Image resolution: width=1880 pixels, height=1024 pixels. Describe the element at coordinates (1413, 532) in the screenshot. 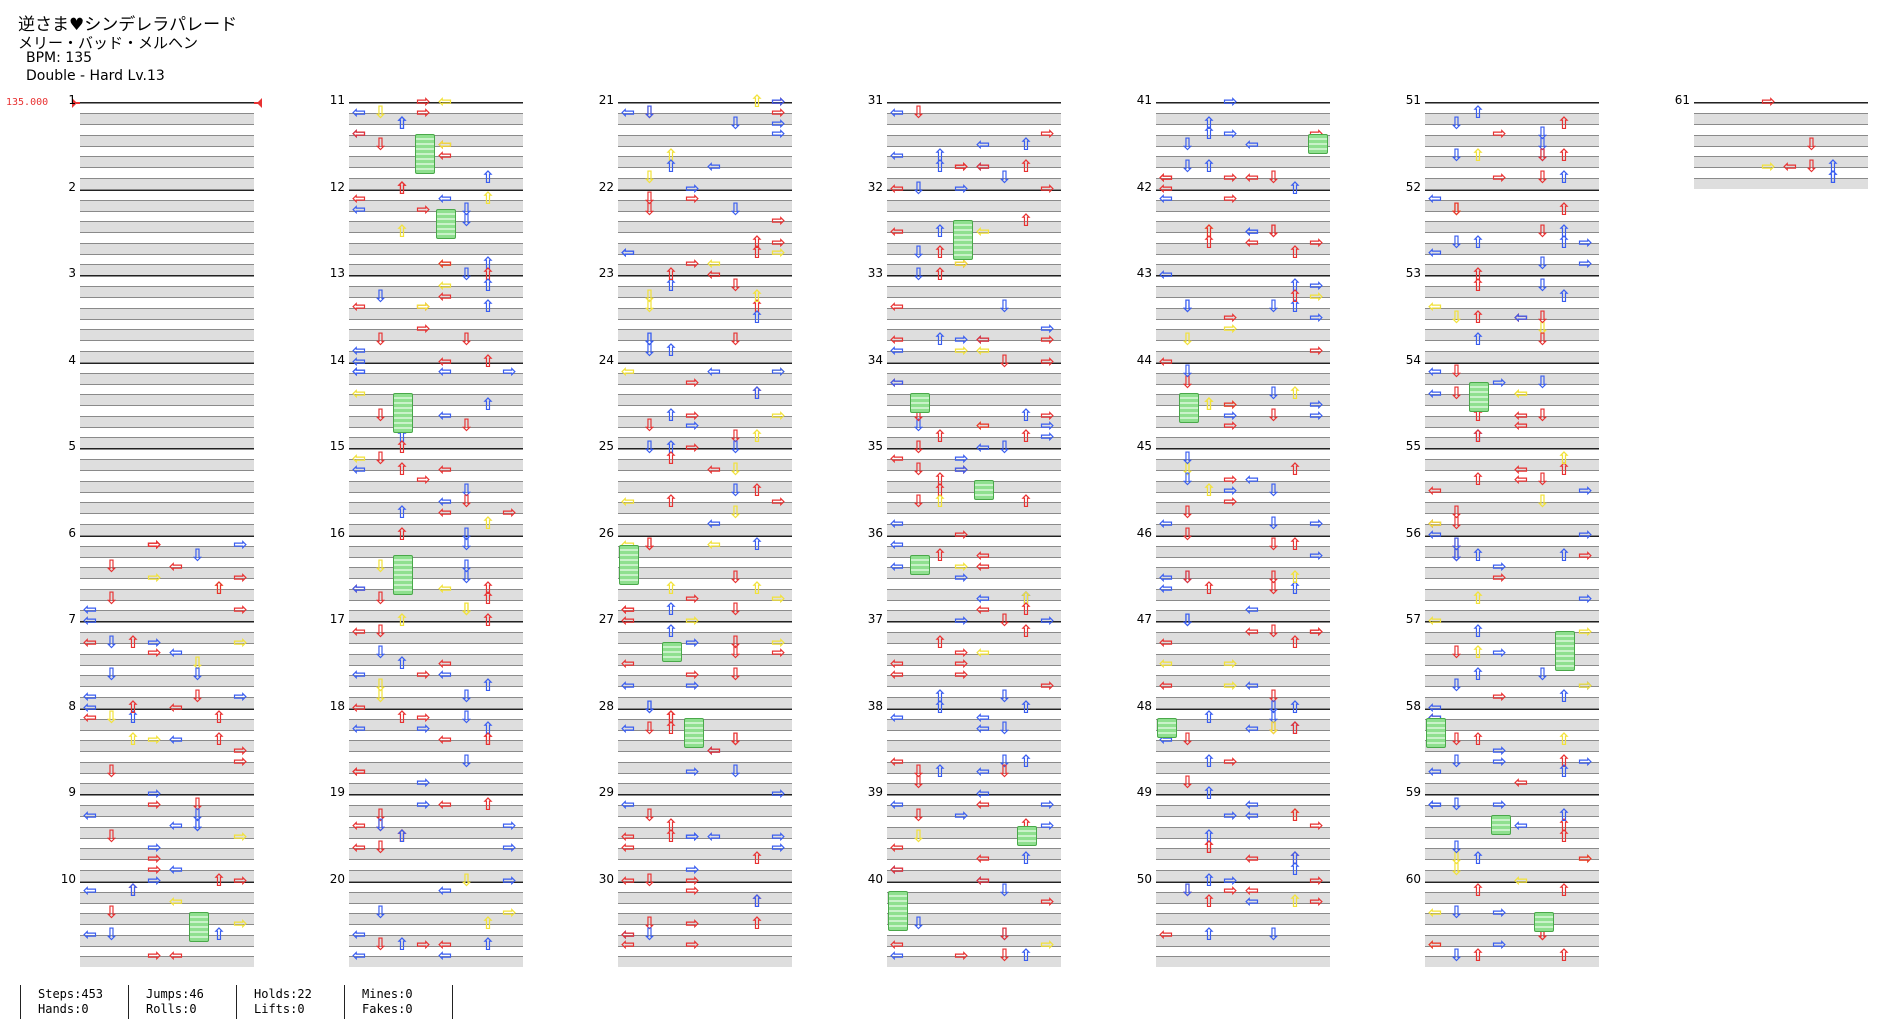

I see `measure-number: 56` at that location.